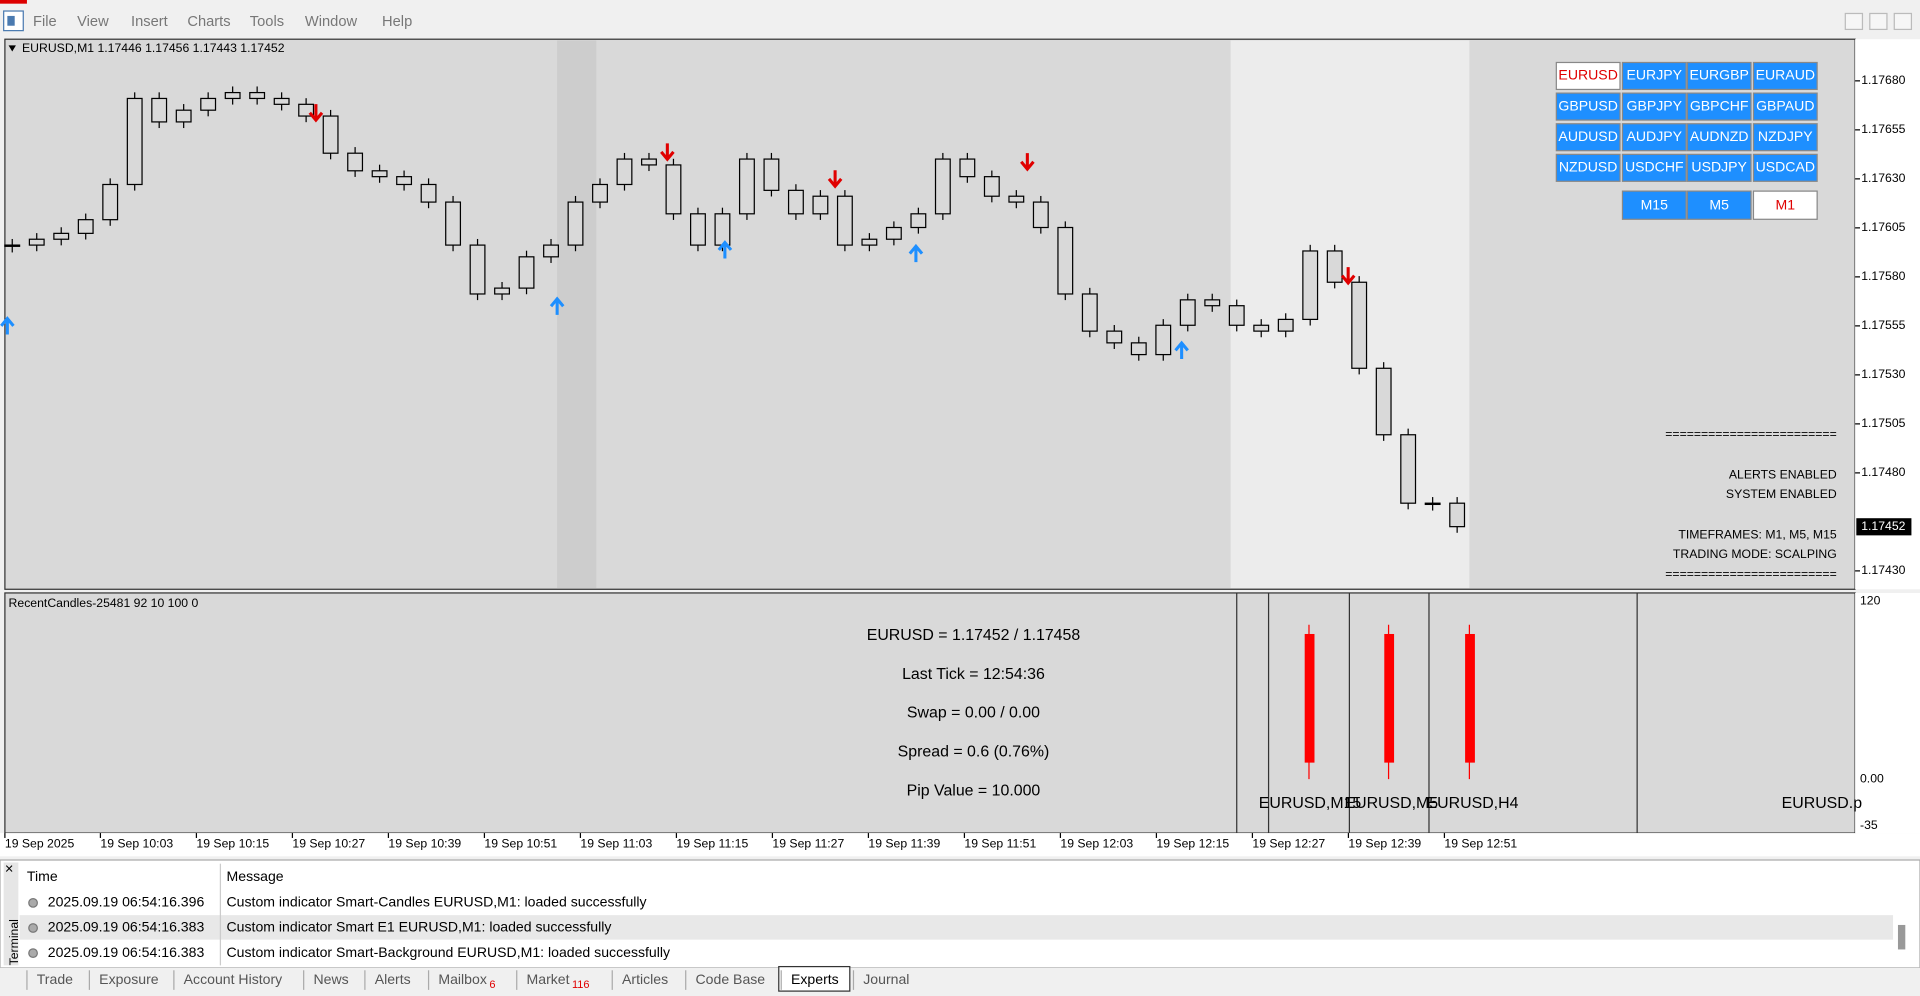 The height and width of the screenshot is (996, 1920). What do you see at coordinates (267, 22) in the screenshot?
I see `menu-item: Tools` at bounding box center [267, 22].